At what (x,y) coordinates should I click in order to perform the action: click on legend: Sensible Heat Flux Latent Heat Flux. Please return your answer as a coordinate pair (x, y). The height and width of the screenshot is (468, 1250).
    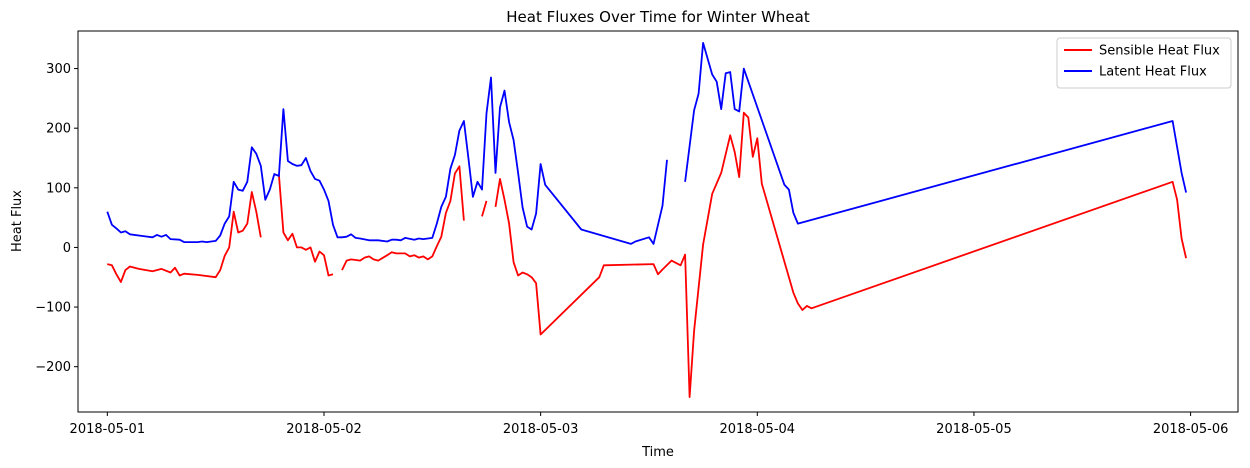
    Looking at the image, I should click on (1144, 63).